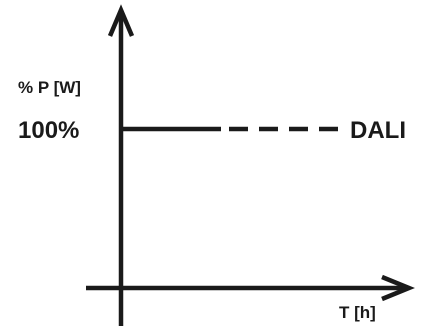 The width and height of the screenshot is (424, 331). What do you see at coordinates (398, 288) in the screenshot?
I see `x-axis-arrowhead` at bounding box center [398, 288].